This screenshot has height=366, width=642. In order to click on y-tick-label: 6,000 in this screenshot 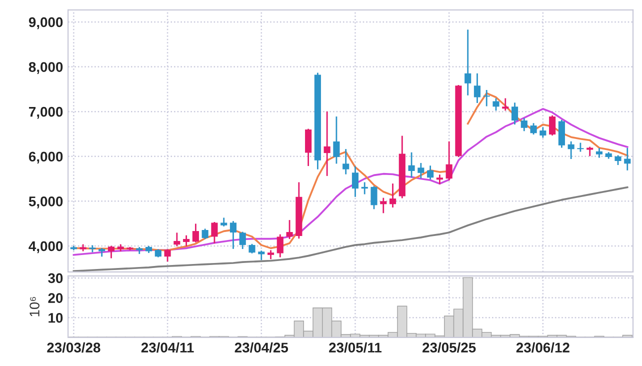, I will do `click(45, 158)`.